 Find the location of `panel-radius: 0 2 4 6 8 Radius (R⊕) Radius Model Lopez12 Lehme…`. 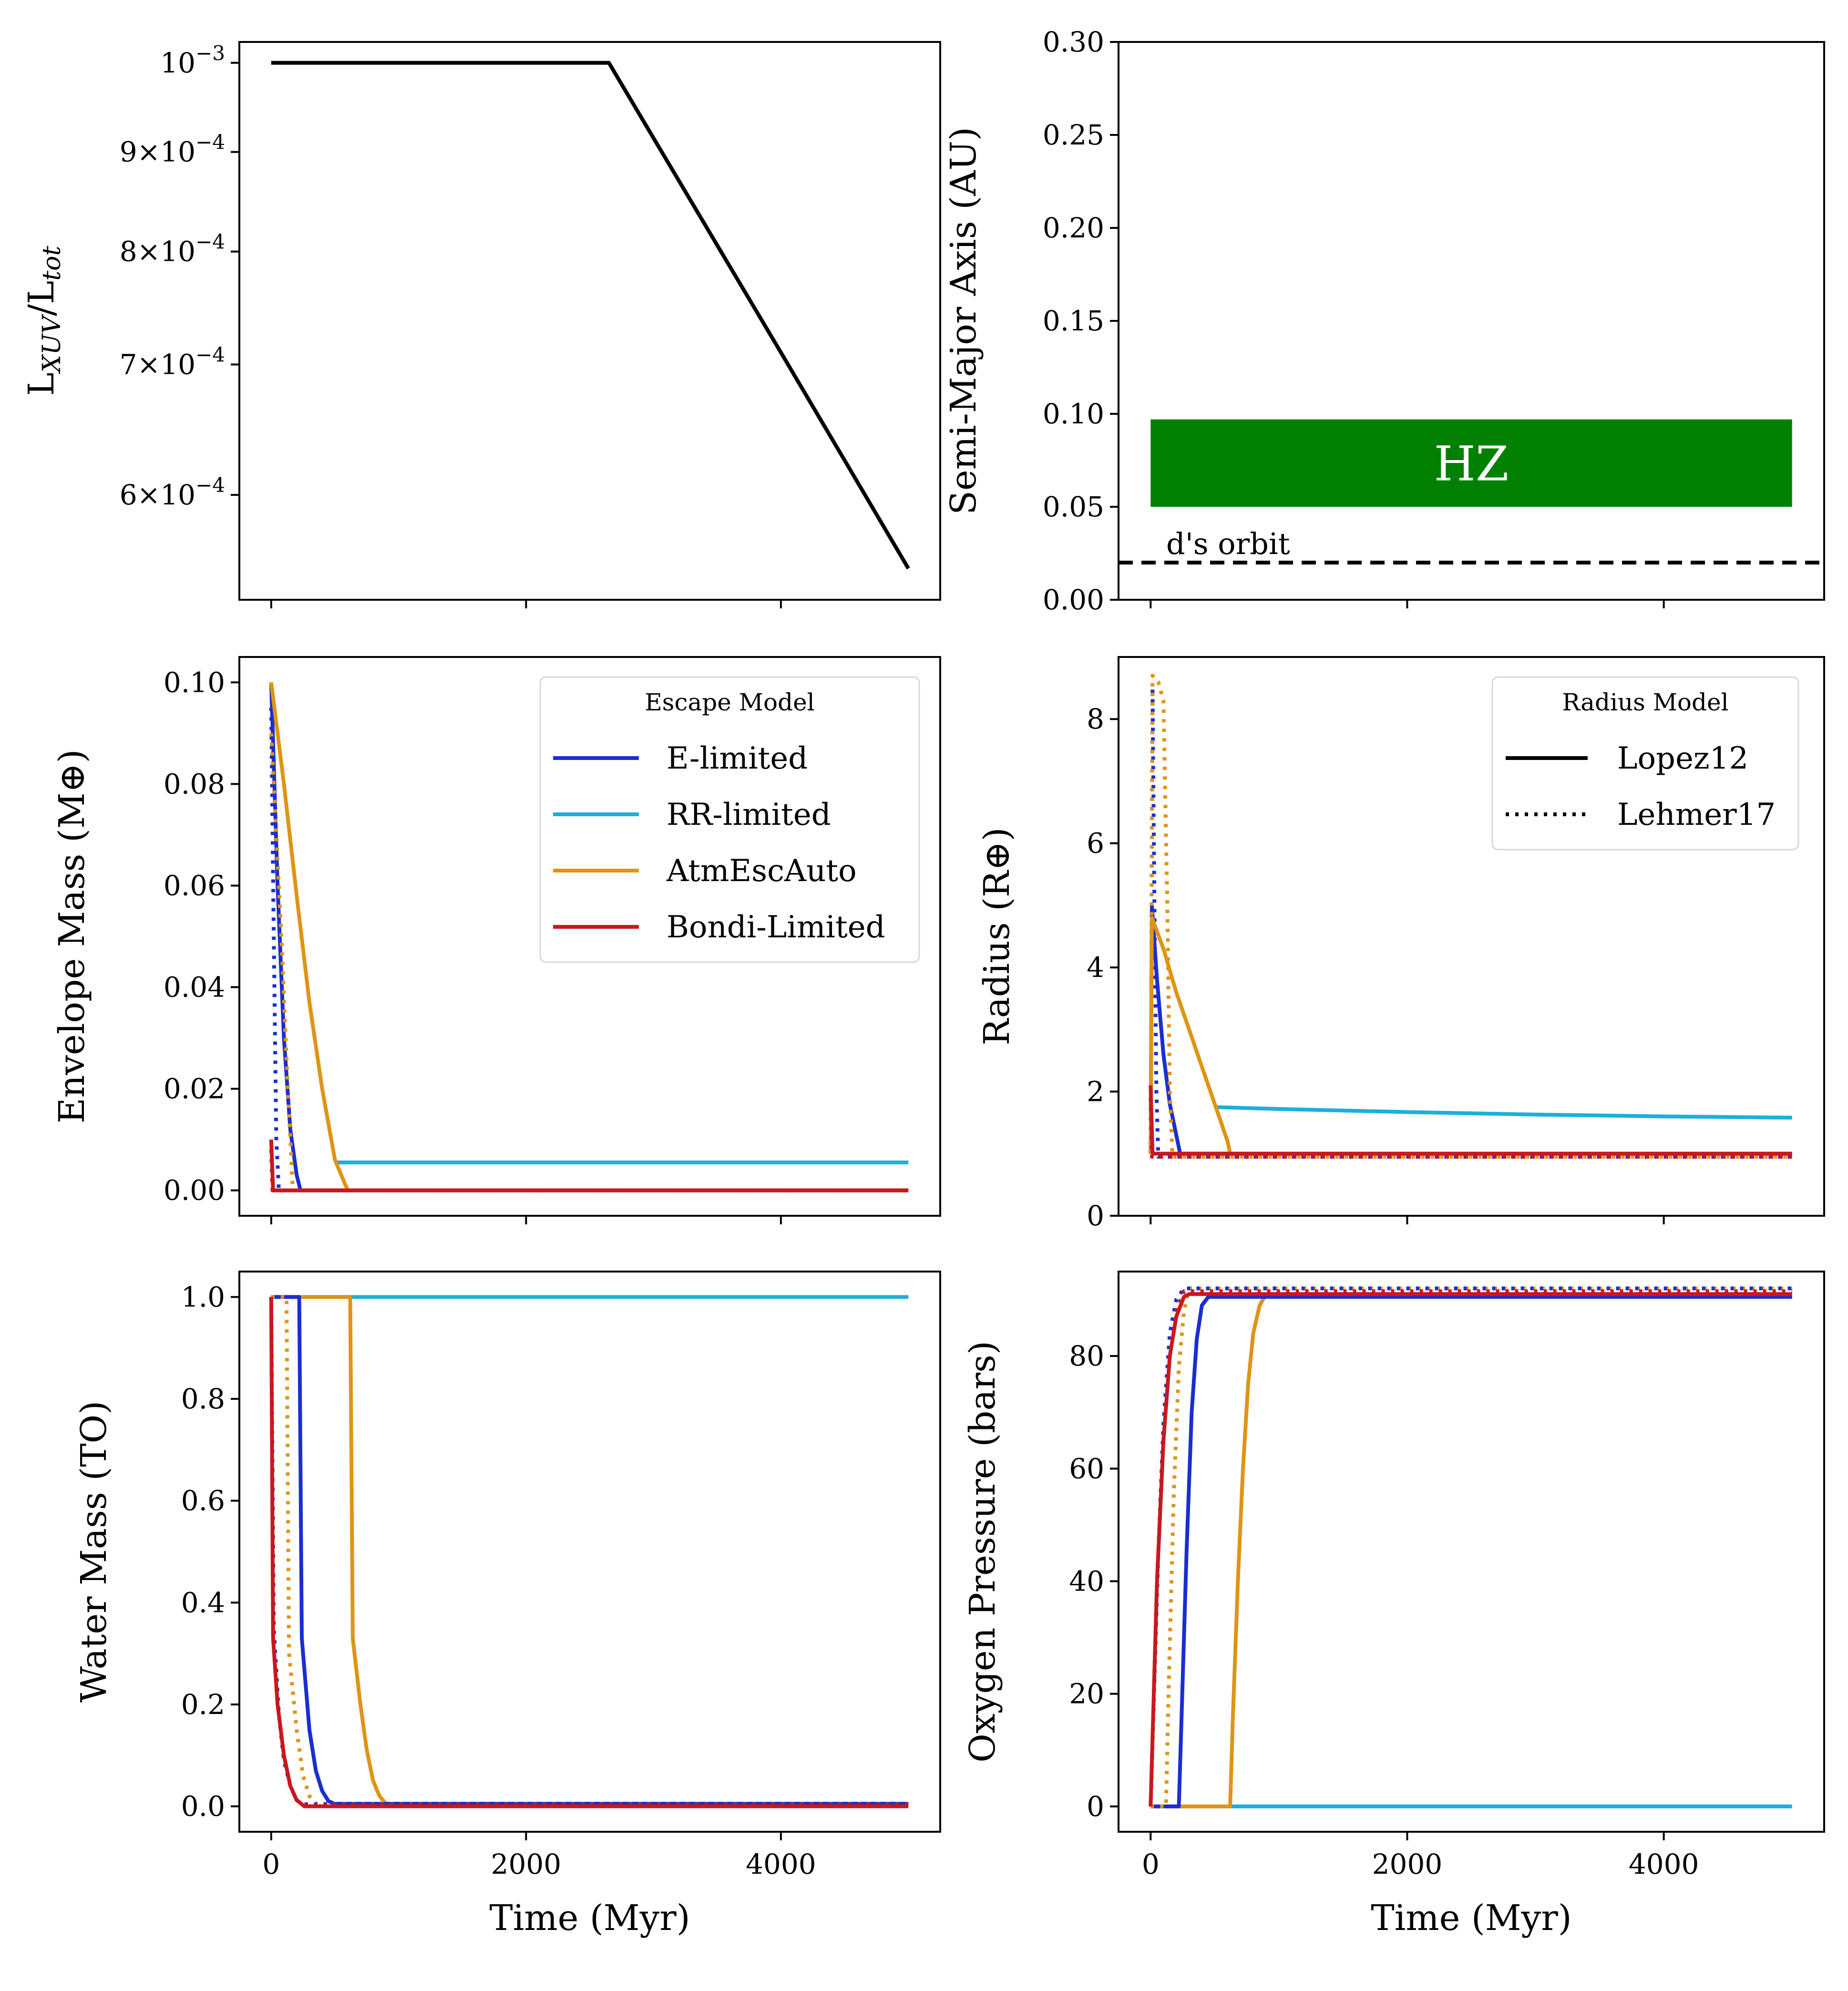

panel-radius: 0 2 4 6 8 Radius (R⊕) Radius Model Lopez12 Lehme… is located at coordinates (1400, 944).